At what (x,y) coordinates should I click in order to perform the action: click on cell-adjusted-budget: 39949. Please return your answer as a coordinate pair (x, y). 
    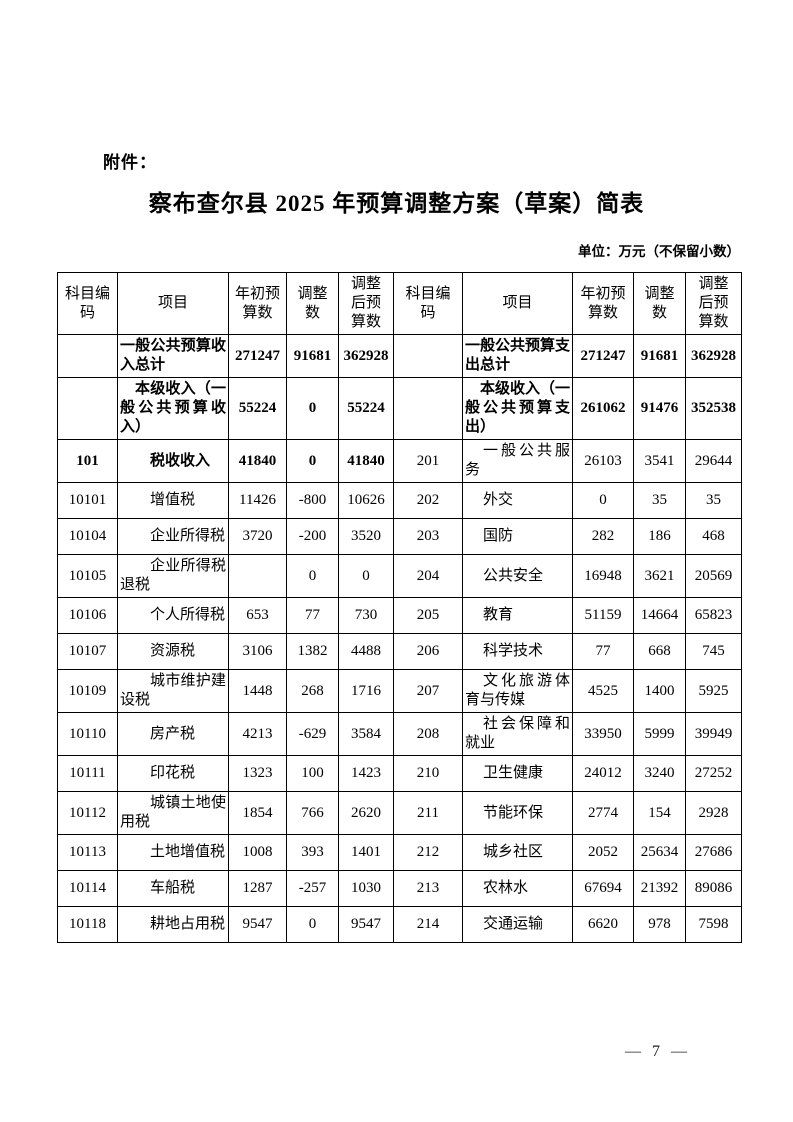
    Looking at the image, I should click on (713, 734).